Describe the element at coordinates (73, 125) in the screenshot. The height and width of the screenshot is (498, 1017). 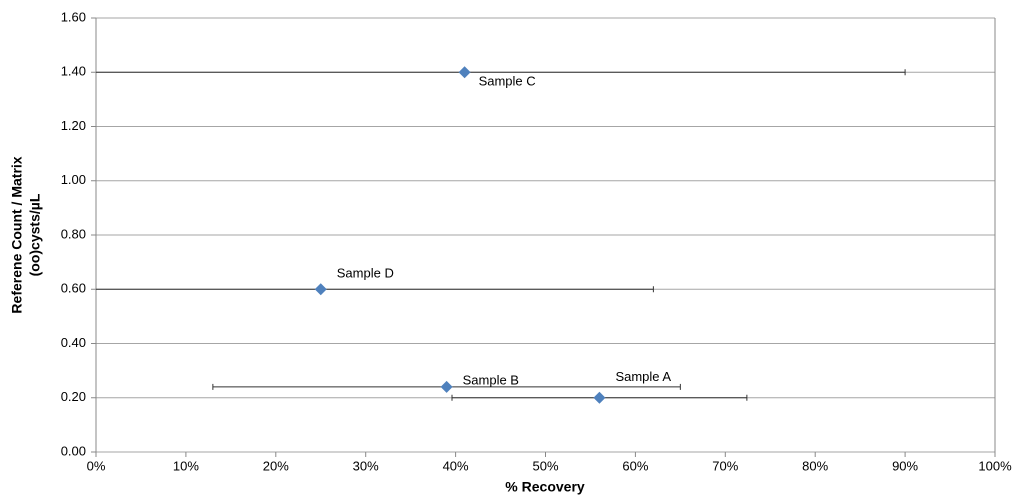
I see `y-tick-label: 1.20` at that location.